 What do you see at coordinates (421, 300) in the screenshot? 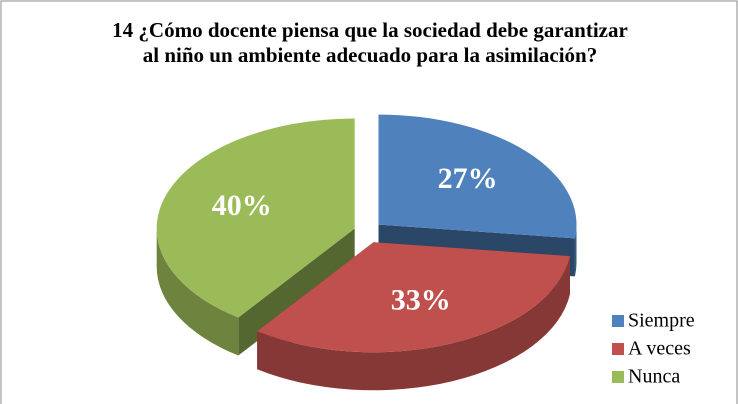
I see `data-label: 33%` at bounding box center [421, 300].